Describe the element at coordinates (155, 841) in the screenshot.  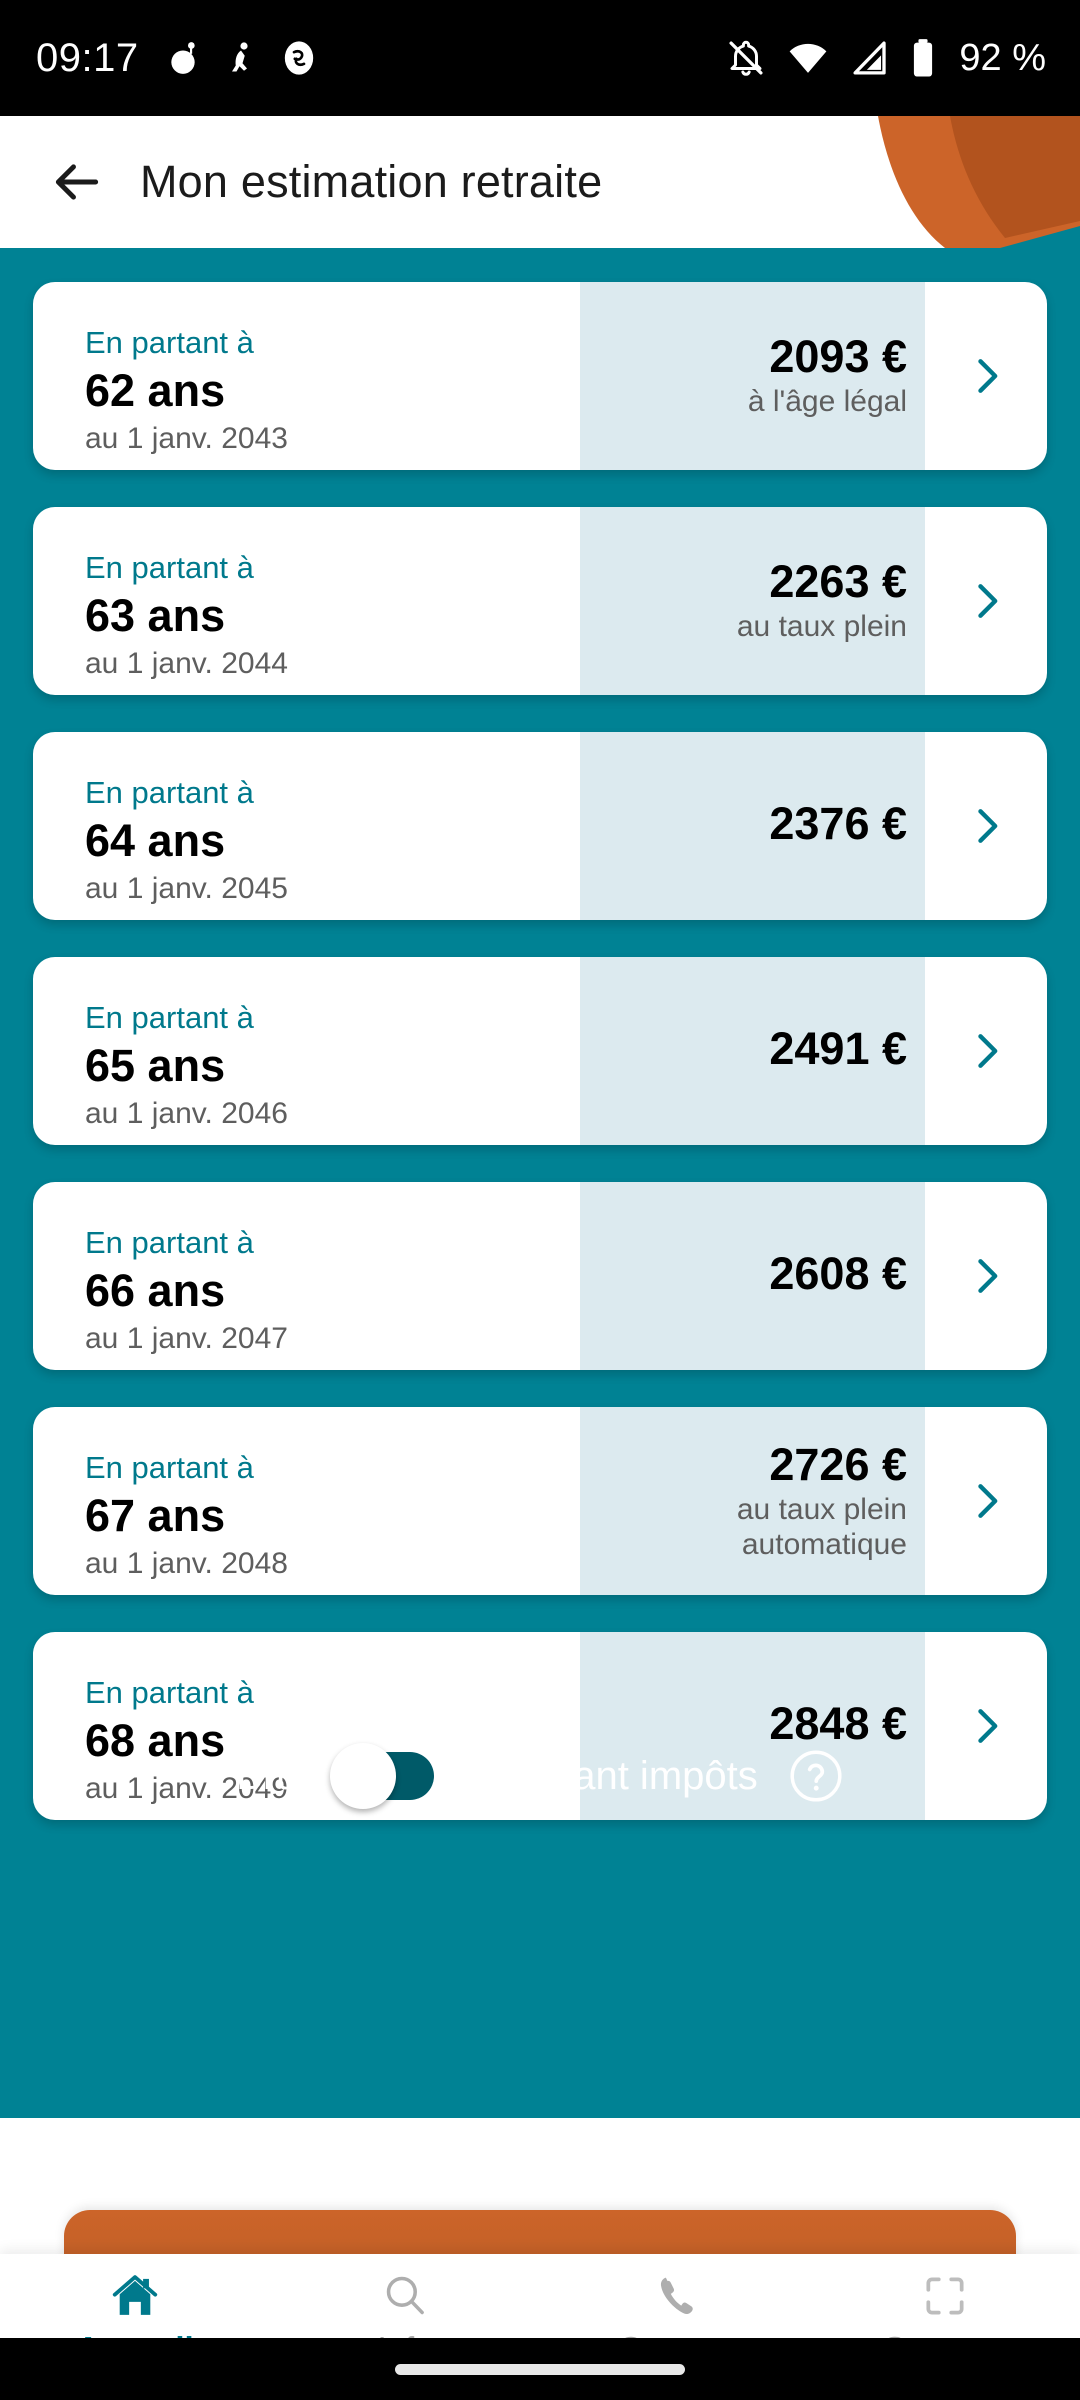
I see `card-age: 64 ans` at that location.